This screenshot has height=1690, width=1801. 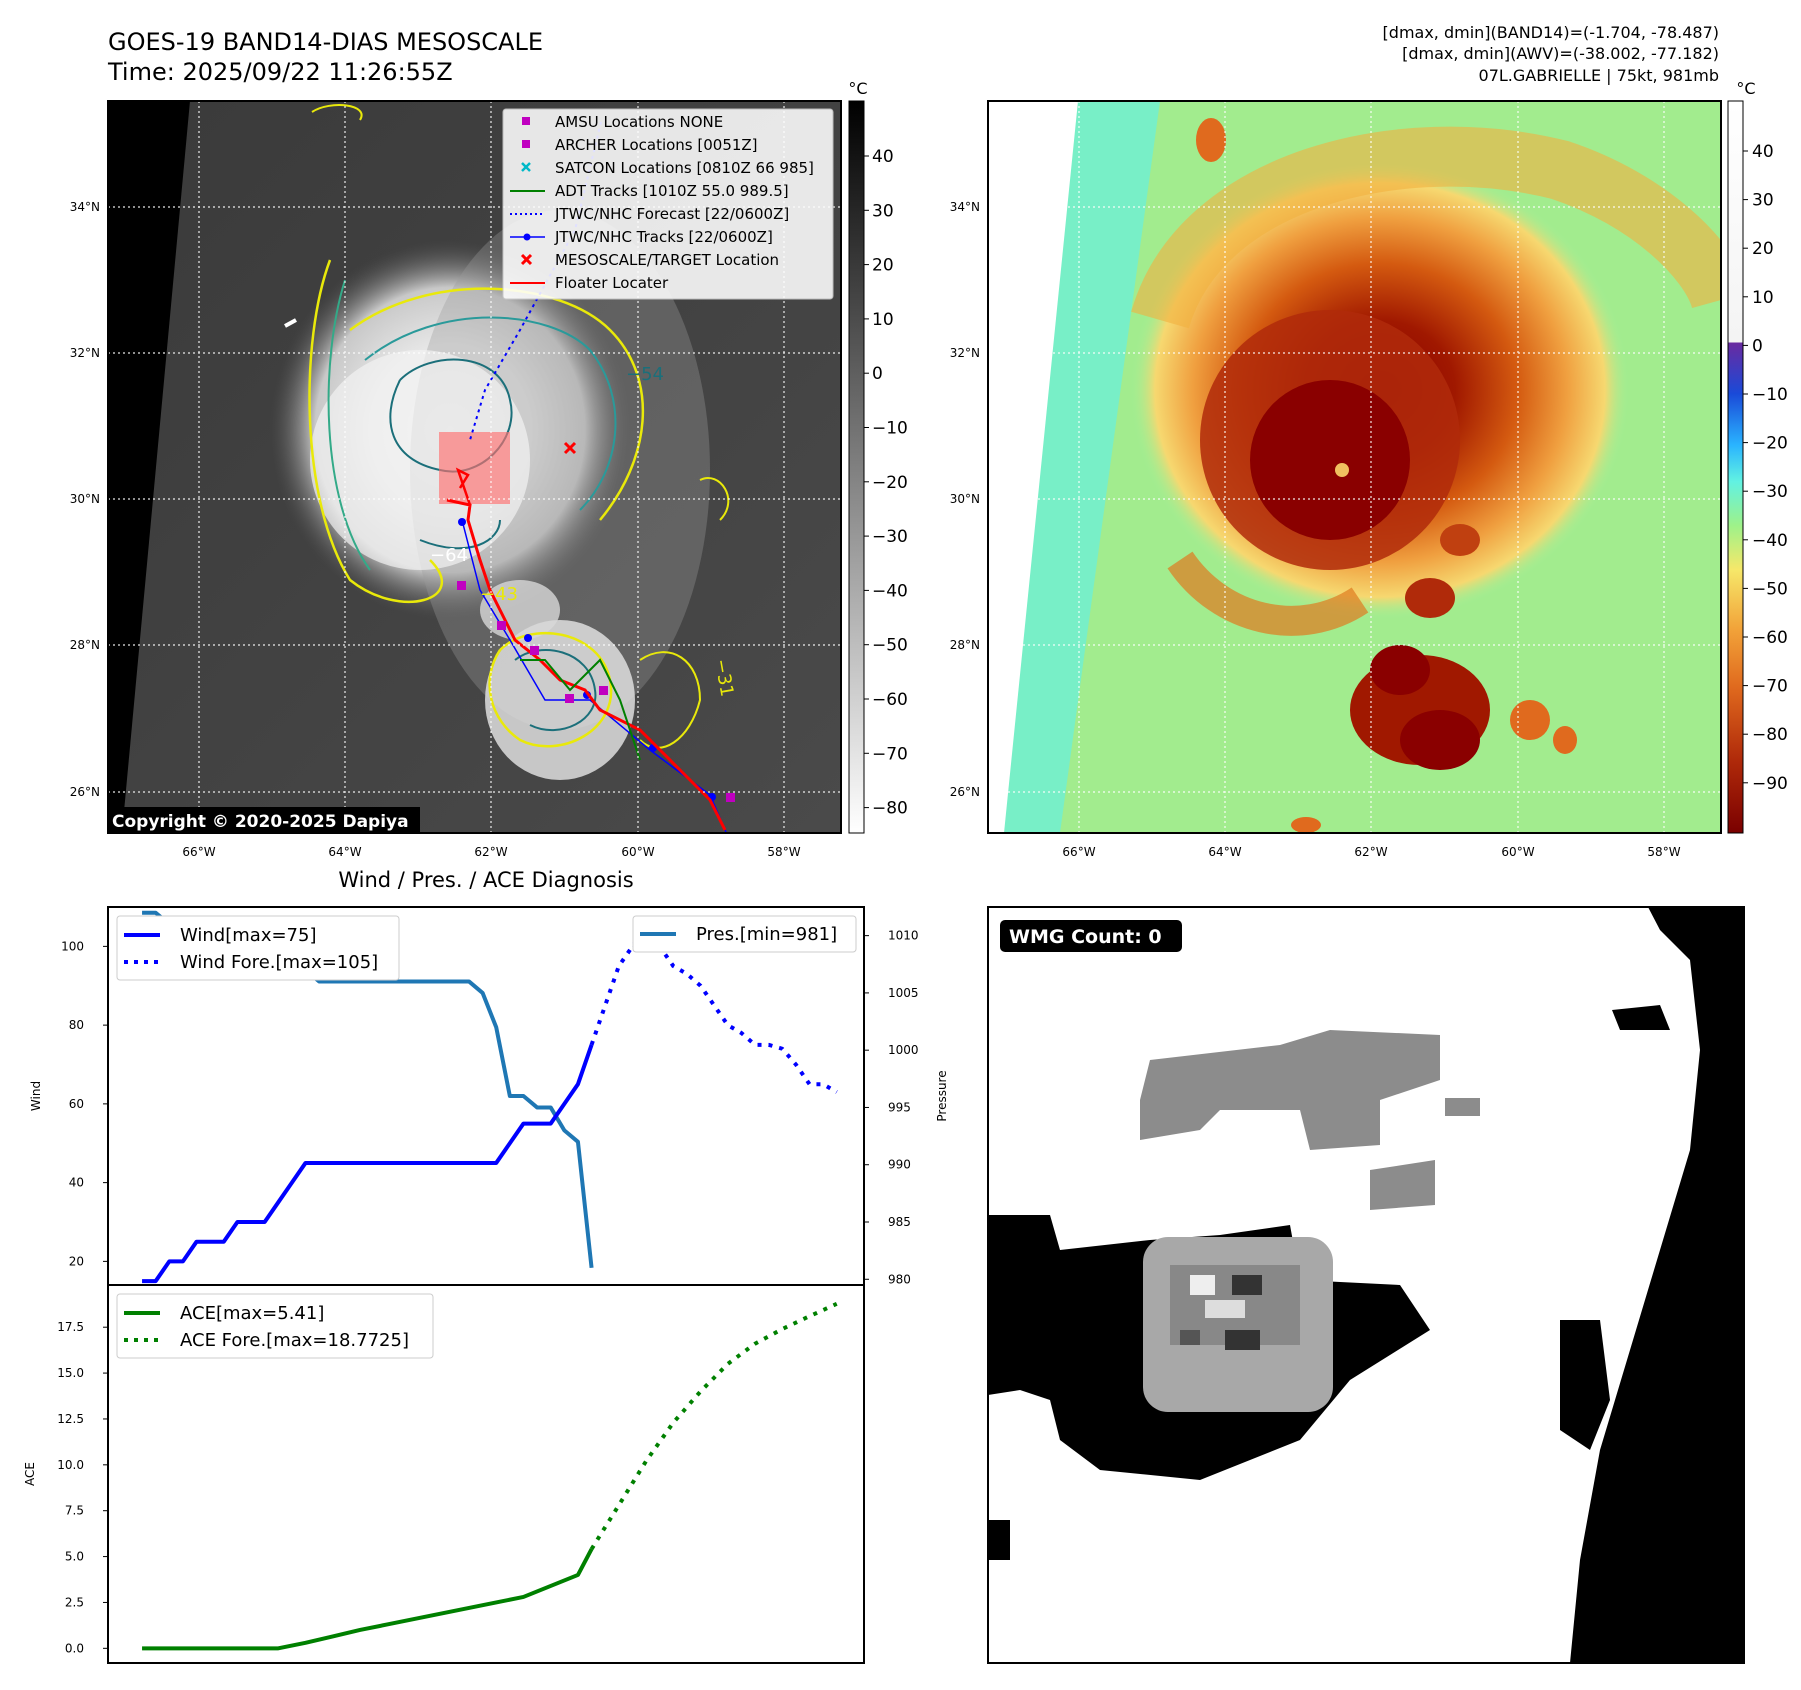 I want to click on legend-satcon: SATCON Locations [0810Z 66 985], so click(x=684, y=168).